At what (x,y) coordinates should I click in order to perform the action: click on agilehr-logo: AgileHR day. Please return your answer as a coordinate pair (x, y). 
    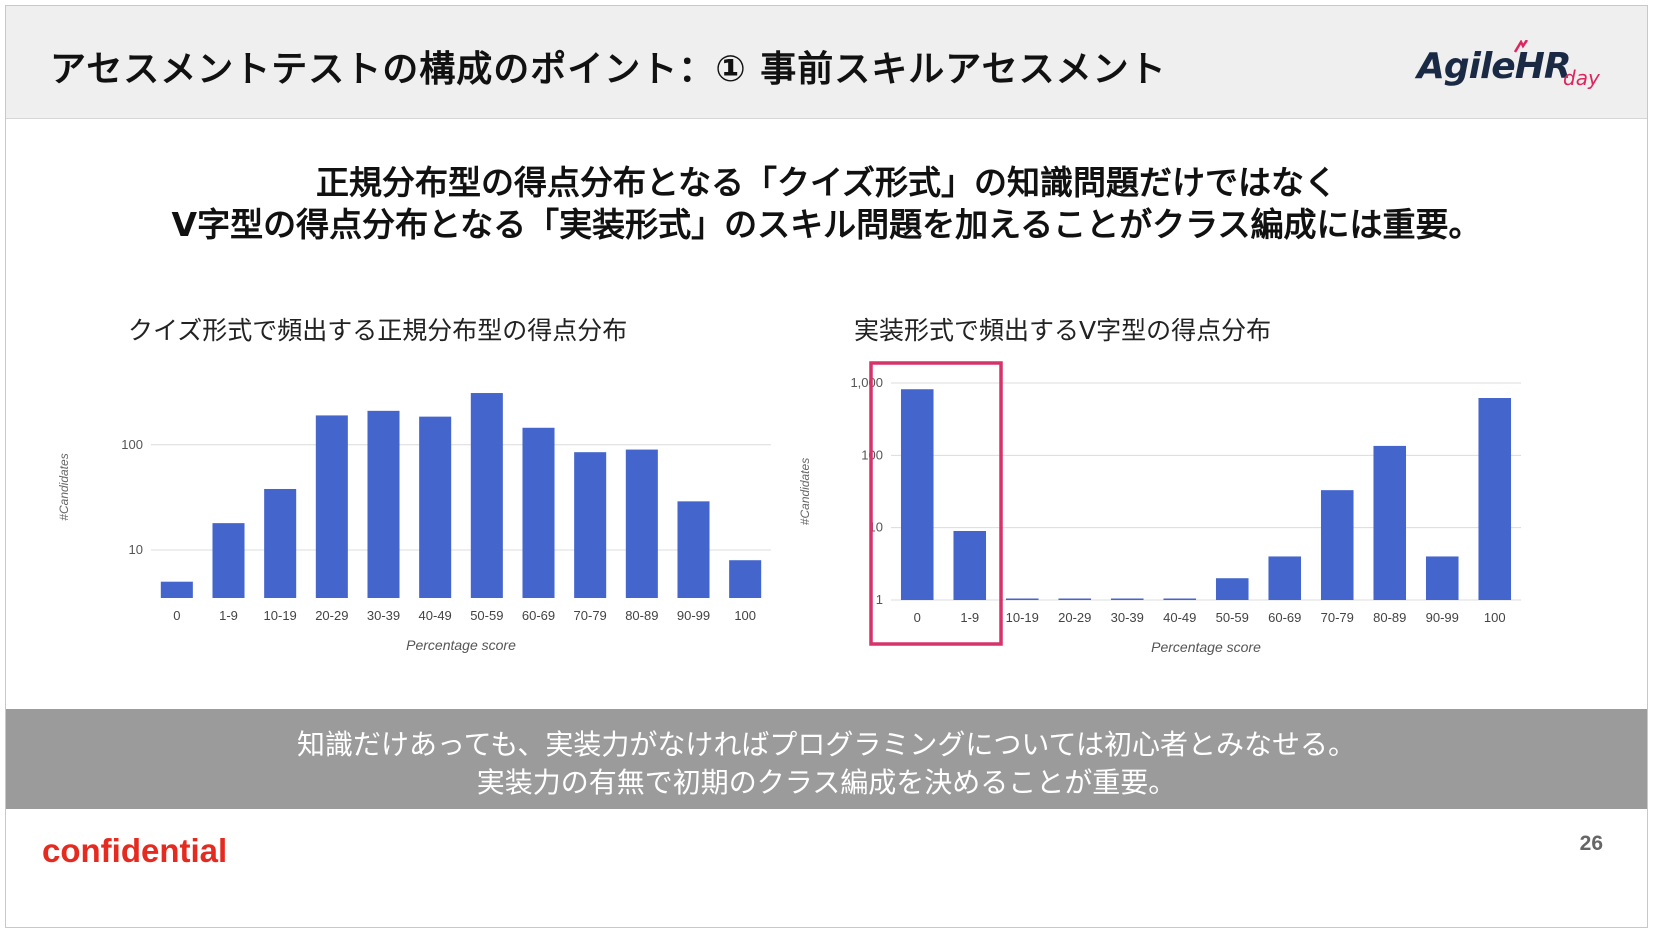
    Looking at the image, I should click on (1512, 69).